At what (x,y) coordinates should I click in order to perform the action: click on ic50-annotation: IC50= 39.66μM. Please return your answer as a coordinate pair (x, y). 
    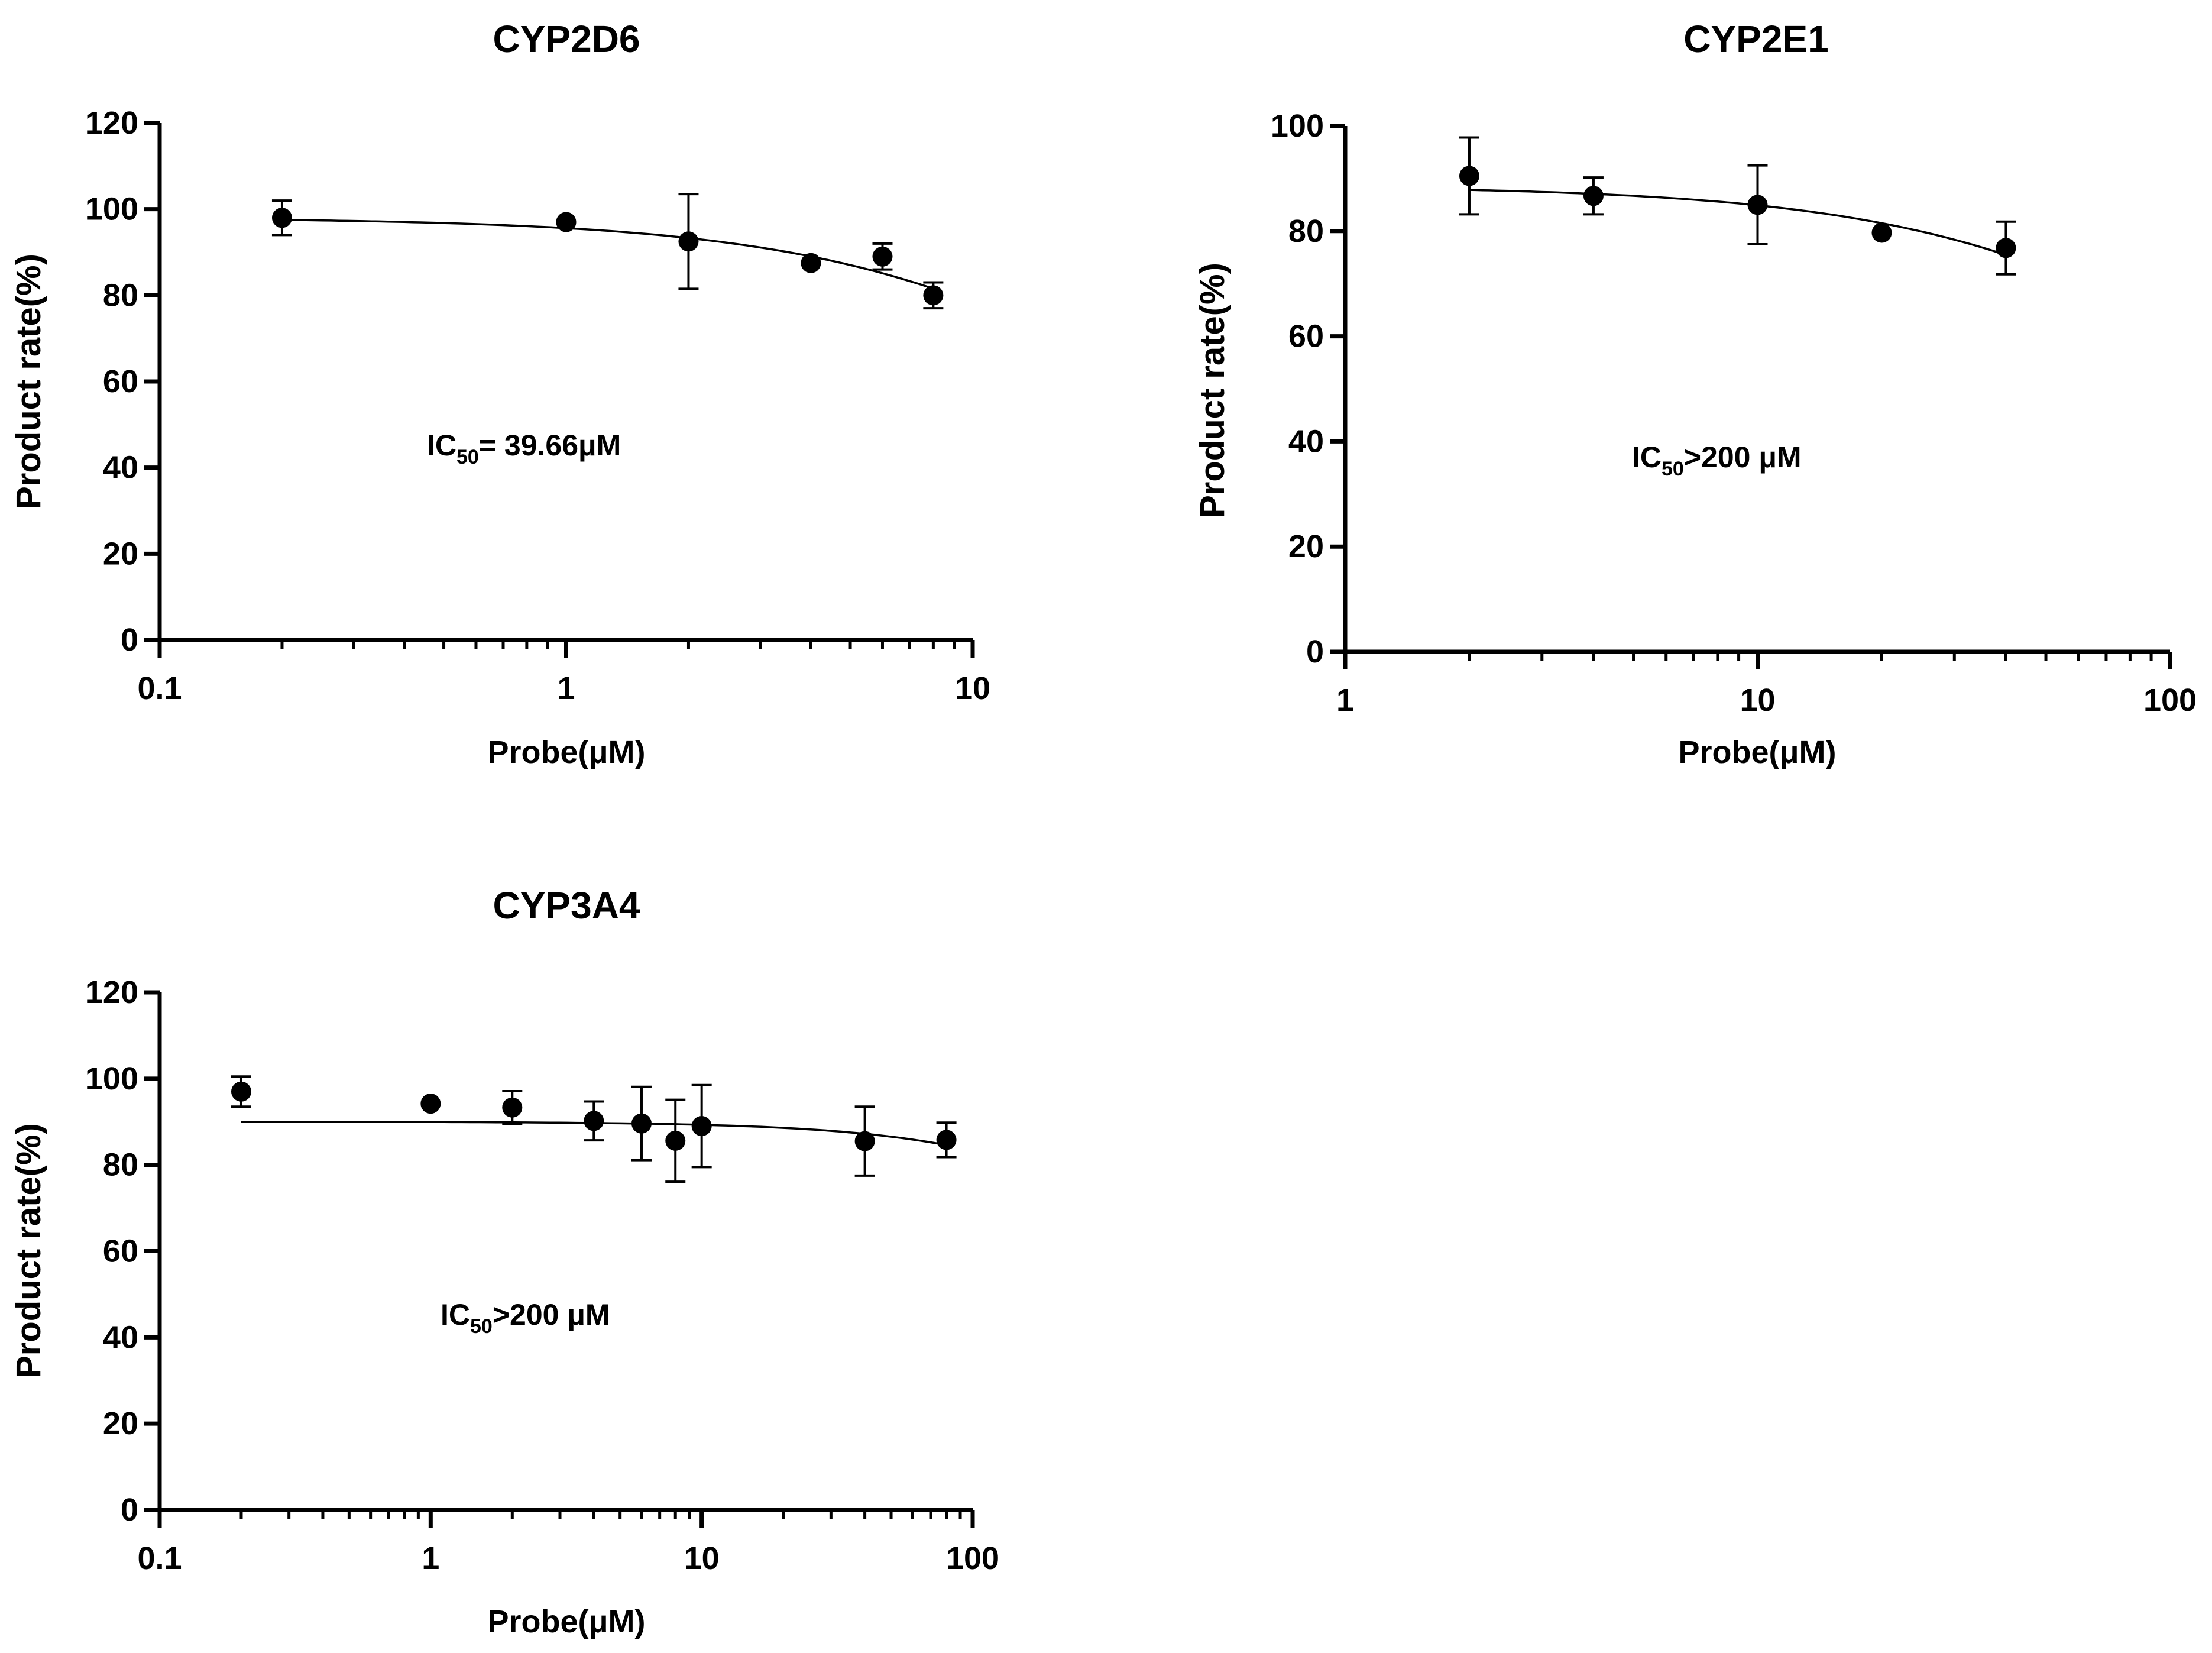
    Looking at the image, I should click on (524, 448).